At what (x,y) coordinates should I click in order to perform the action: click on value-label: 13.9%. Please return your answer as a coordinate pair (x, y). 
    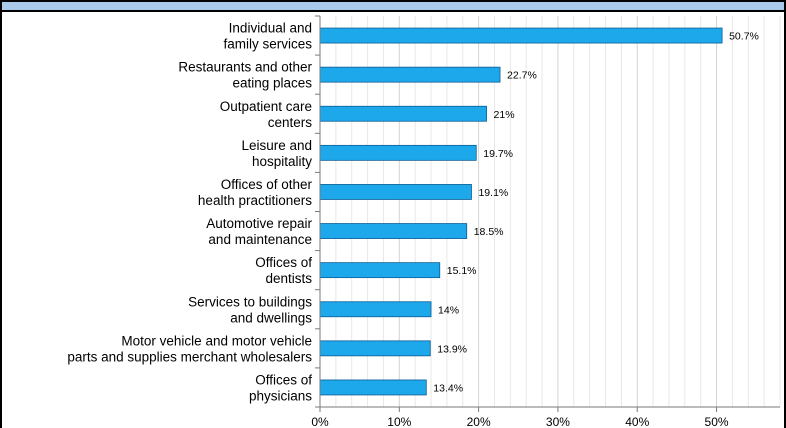
    Looking at the image, I should click on (452, 349).